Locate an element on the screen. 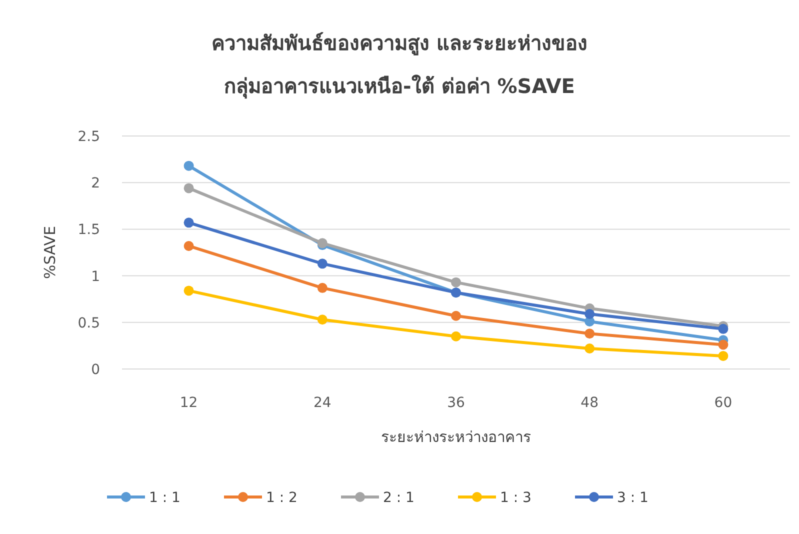  legend-label: 1 : 2 is located at coordinates (282, 498).